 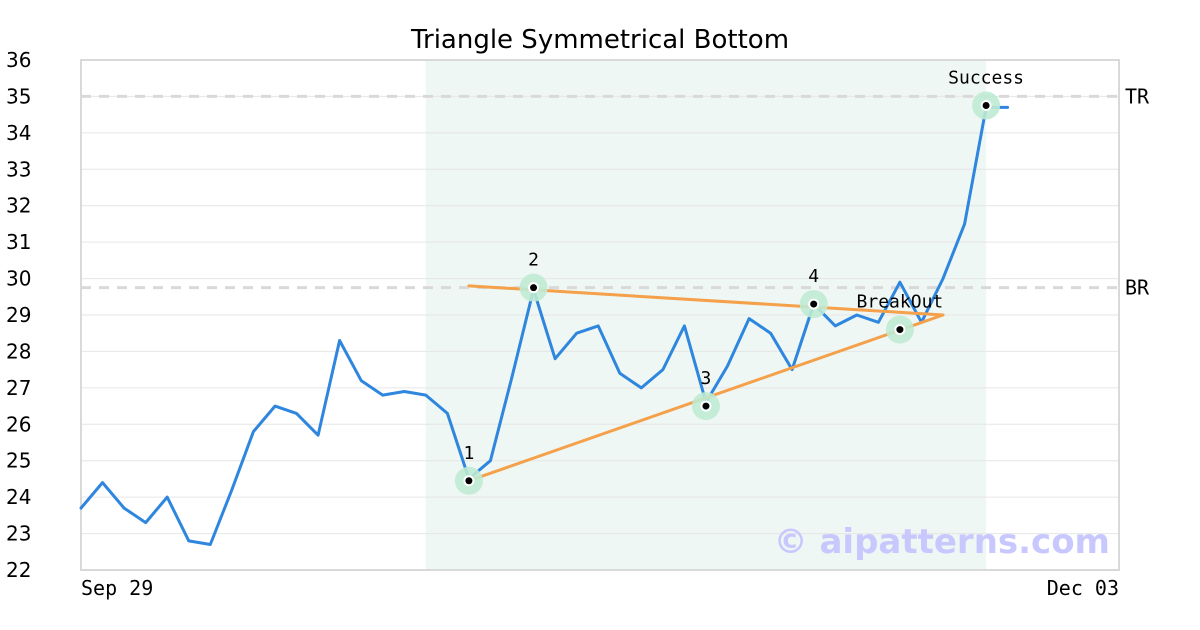 What do you see at coordinates (705, 394) in the screenshot?
I see `pattern-point-3: 3` at bounding box center [705, 394].